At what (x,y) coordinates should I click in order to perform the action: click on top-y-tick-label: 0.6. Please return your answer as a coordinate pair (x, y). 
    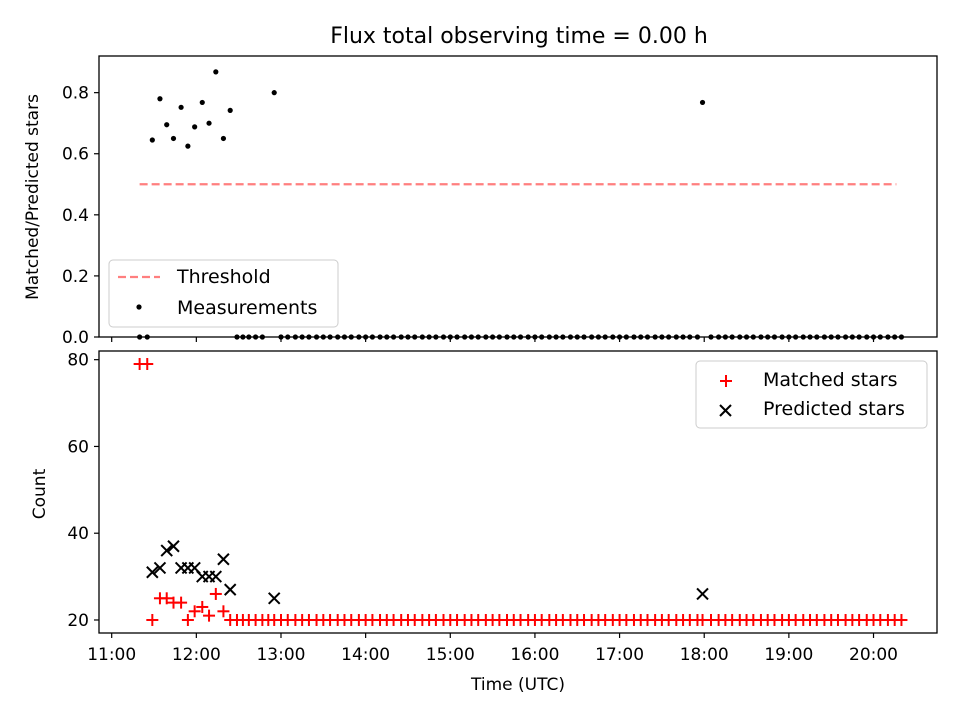
    Looking at the image, I should click on (75, 155).